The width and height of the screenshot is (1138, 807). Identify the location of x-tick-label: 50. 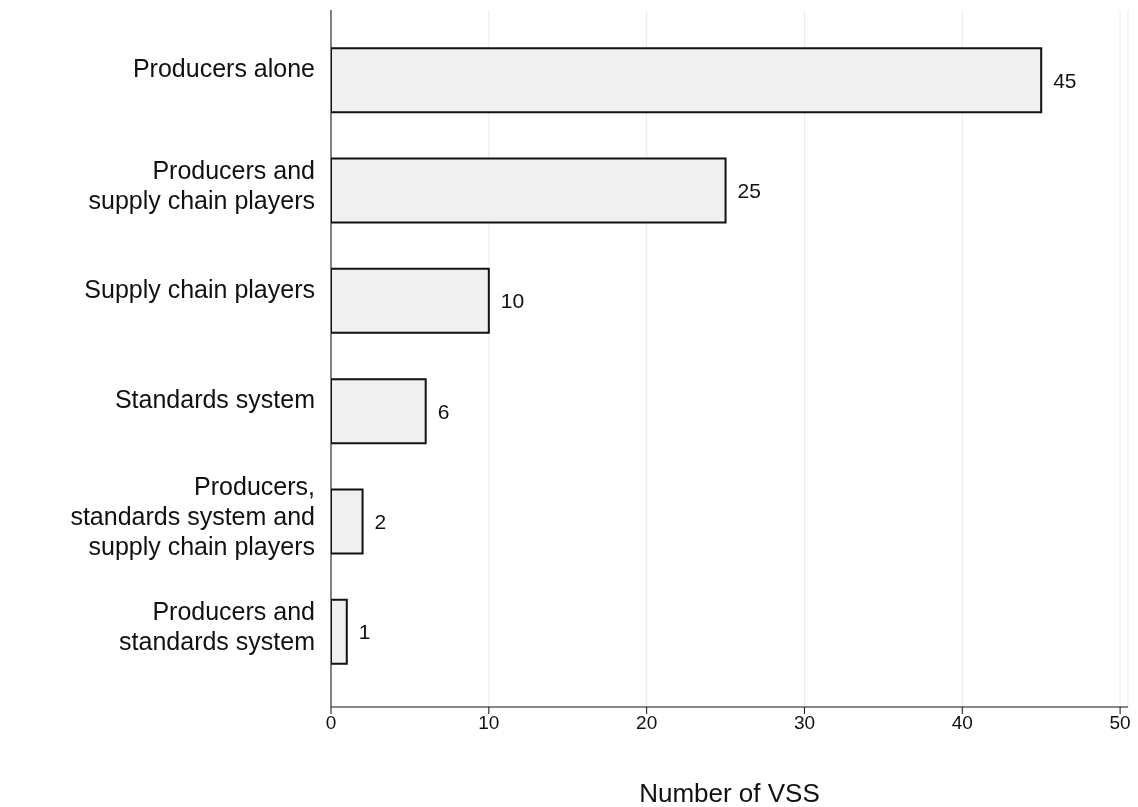
(1120, 723).